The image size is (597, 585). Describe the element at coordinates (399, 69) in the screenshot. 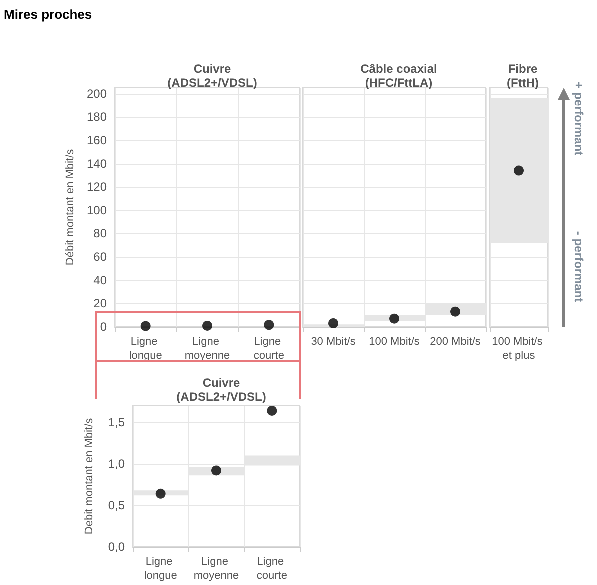

I see `chart-title: Câble coaxial` at that location.